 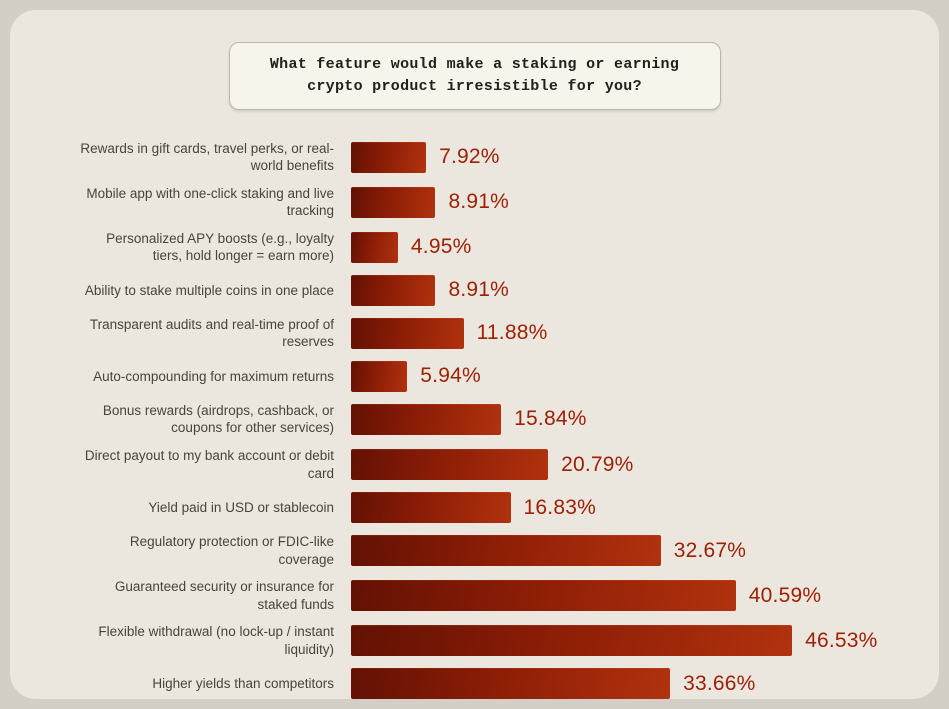 What do you see at coordinates (635, 157) in the screenshot?
I see `bar-area: 7.92%` at bounding box center [635, 157].